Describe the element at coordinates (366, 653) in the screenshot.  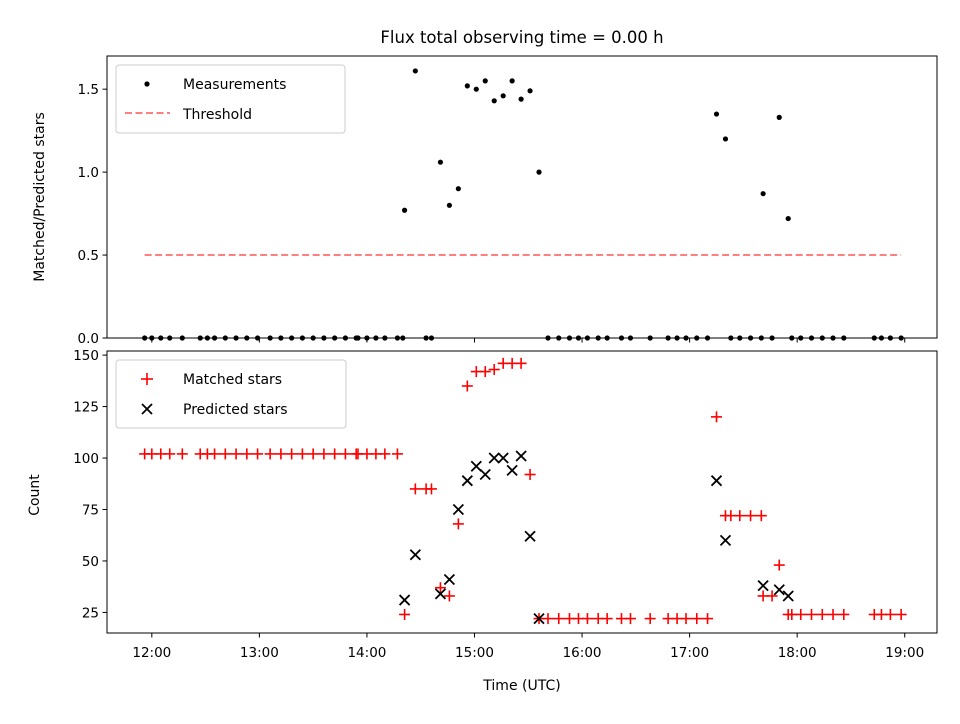
I see `x-tick-label: 14:00` at that location.